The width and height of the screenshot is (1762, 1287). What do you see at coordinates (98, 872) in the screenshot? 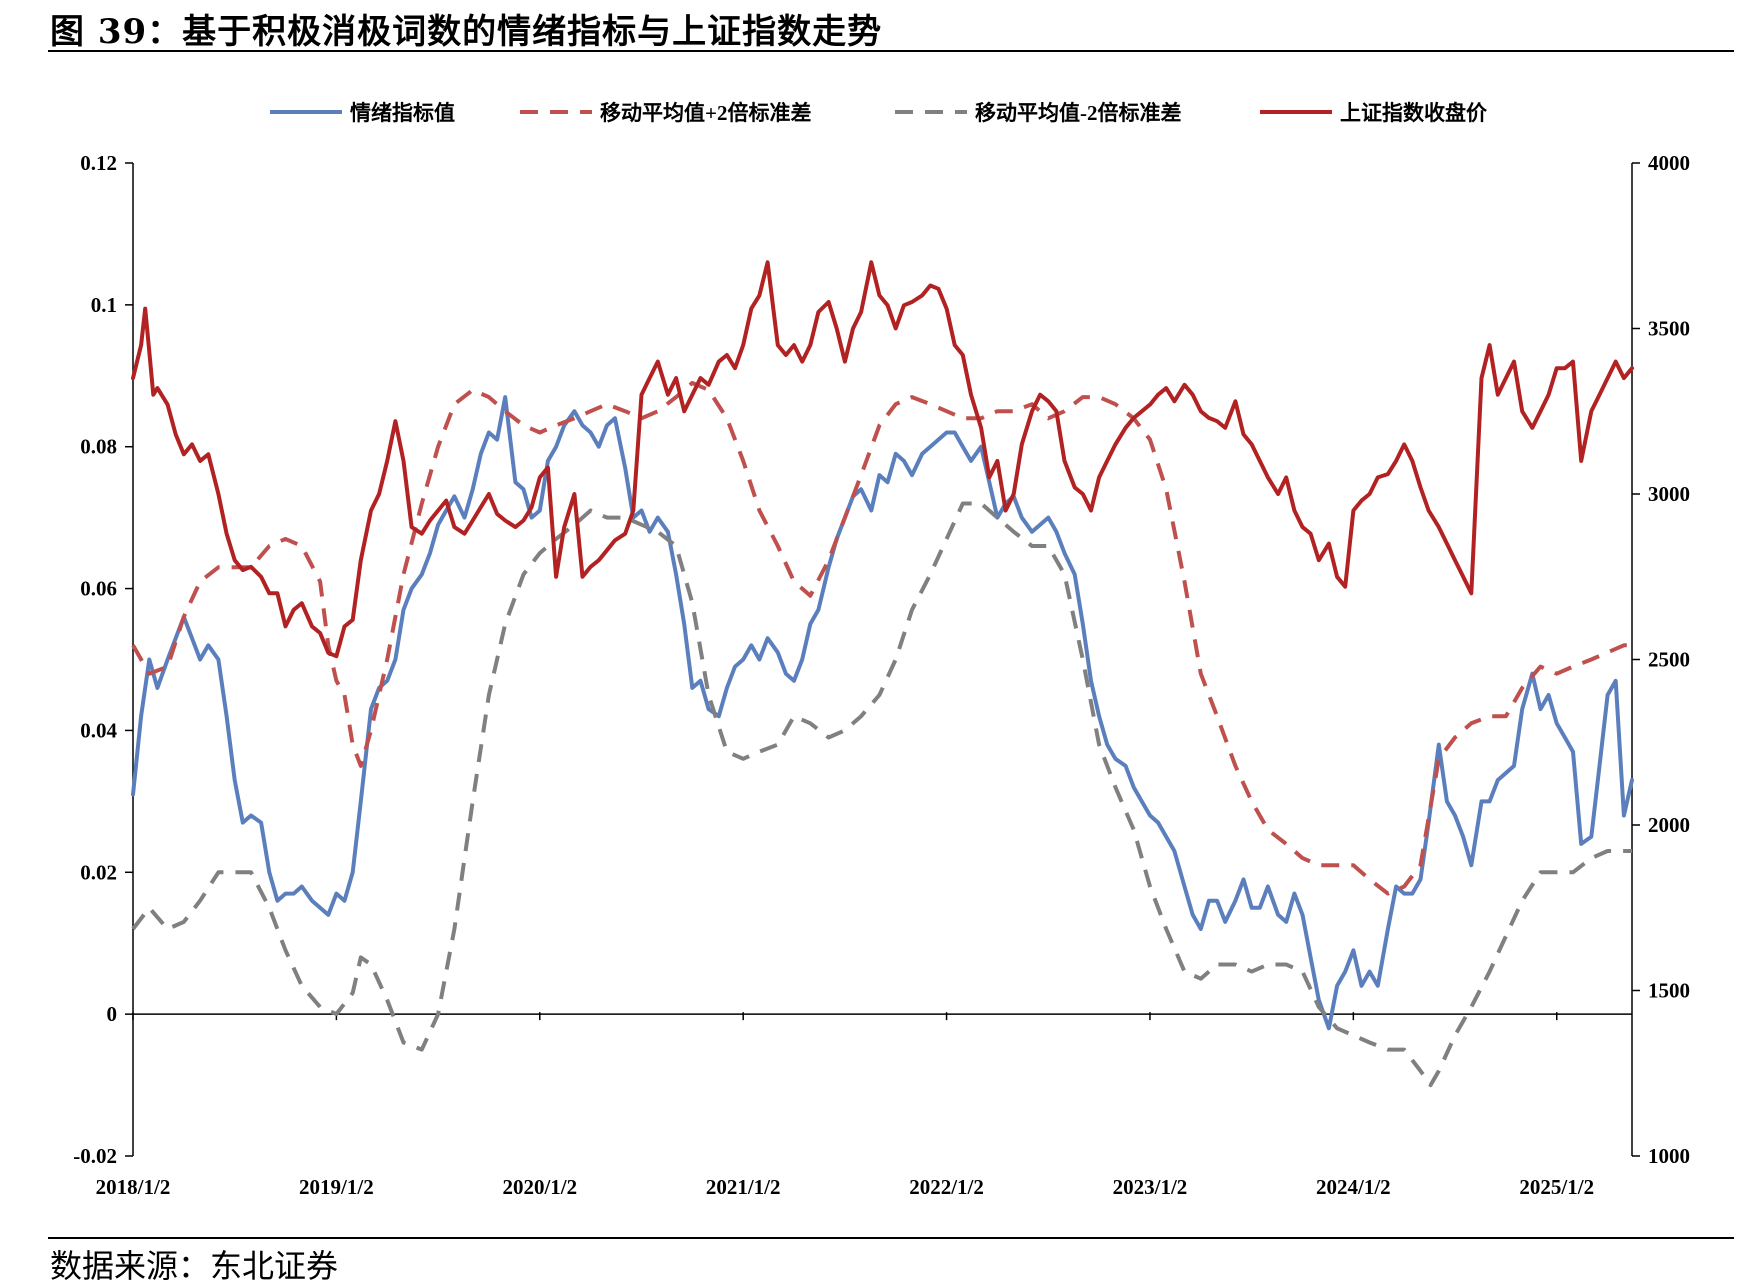
I see `y-left-tick-label: 0.02` at bounding box center [98, 872].